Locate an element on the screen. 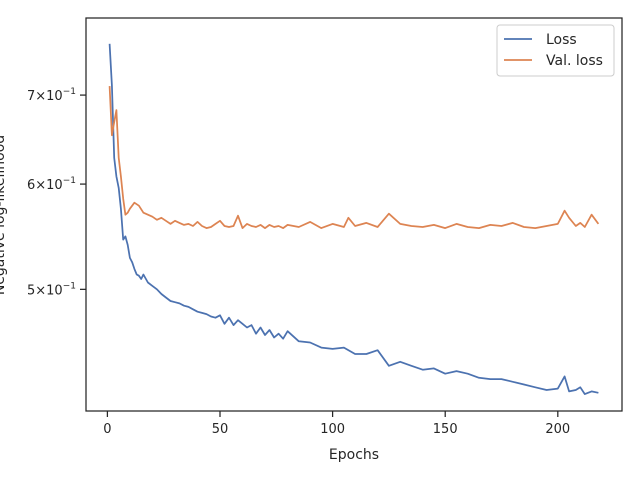 The width and height of the screenshot is (640, 480). legend-label-loss: Loss is located at coordinates (561, 40).